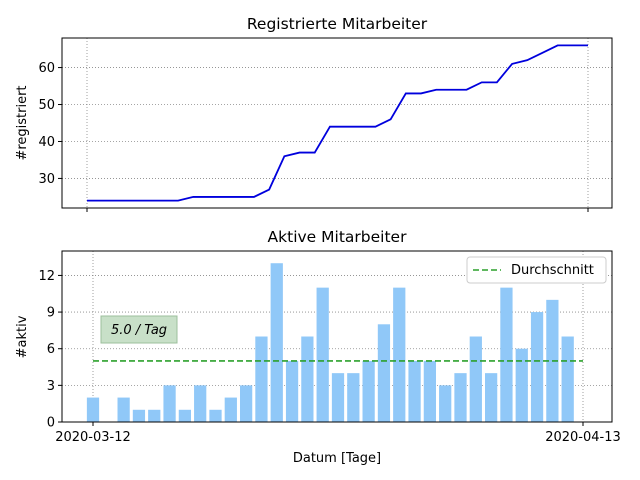  I want to click on active-y-tick-label: 12, so click(46, 276).